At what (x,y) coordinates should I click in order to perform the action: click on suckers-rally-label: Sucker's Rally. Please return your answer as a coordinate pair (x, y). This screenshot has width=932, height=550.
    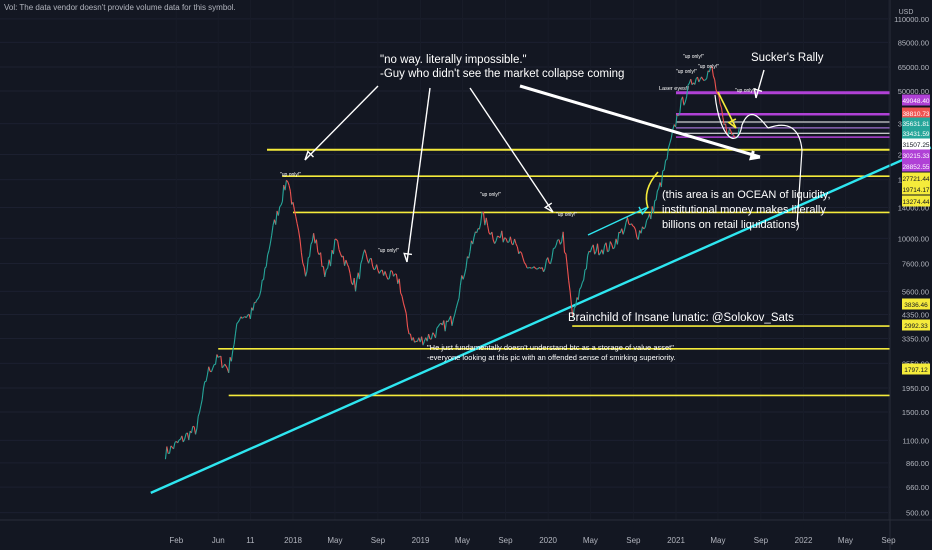
    Looking at the image, I should click on (787, 58).